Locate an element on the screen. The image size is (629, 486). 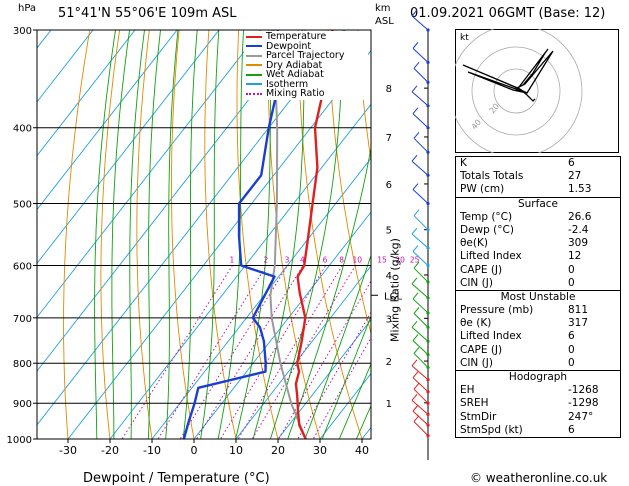
hodograph-plot: kt 20 40 is located at coordinates (537, 91).